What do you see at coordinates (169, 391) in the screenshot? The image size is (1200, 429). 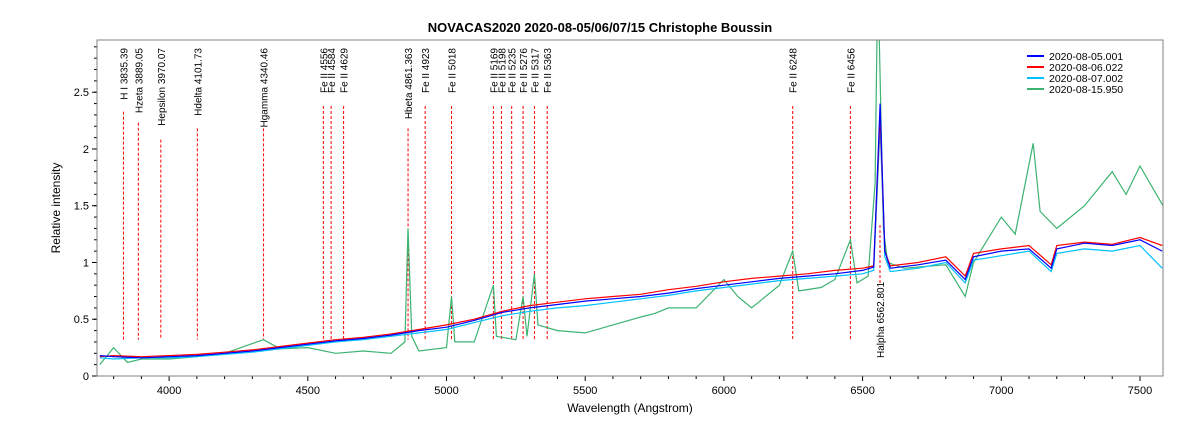 I see `x-tick-label: 4000` at bounding box center [169, 391].